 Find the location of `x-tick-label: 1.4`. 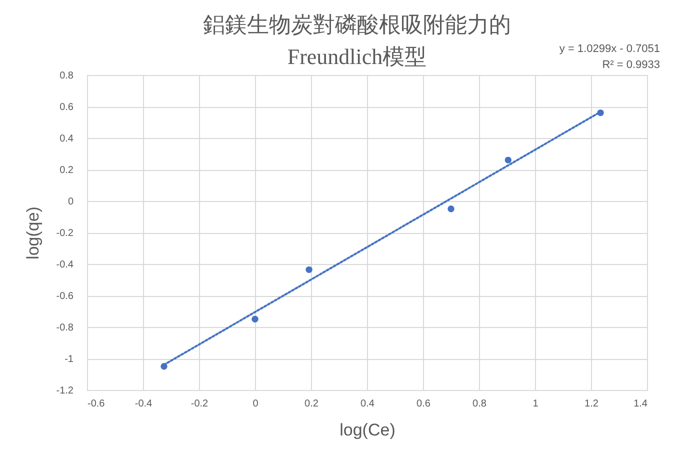

x-tick-label: 1.4 is located at coordinates (641, 404).